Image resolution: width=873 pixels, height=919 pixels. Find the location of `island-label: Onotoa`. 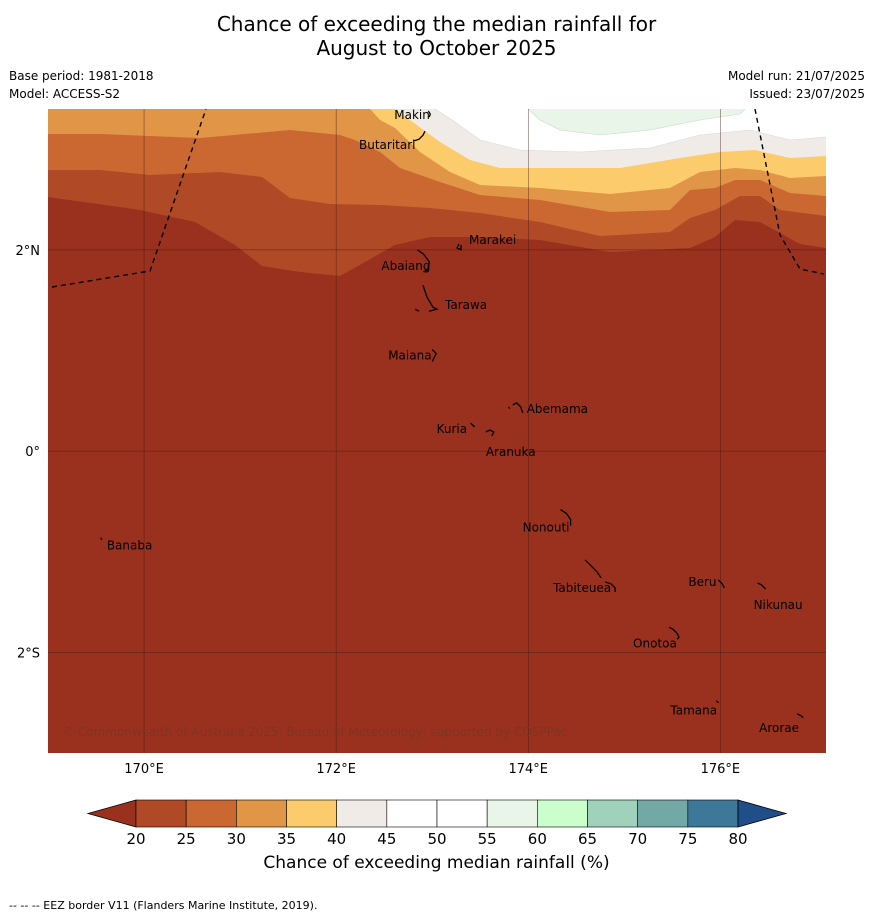

island-label: Onotoa is located at coordinates (655, 643).